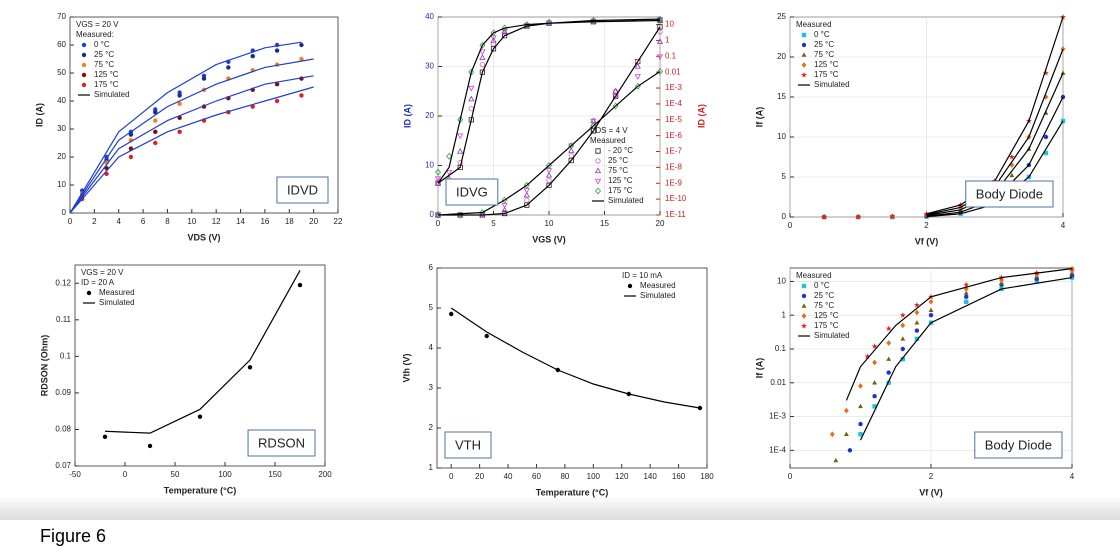 The height and width of the screenshot is (556, 1120). I want to click on legend-label: 75 °C, so click(824, 305).